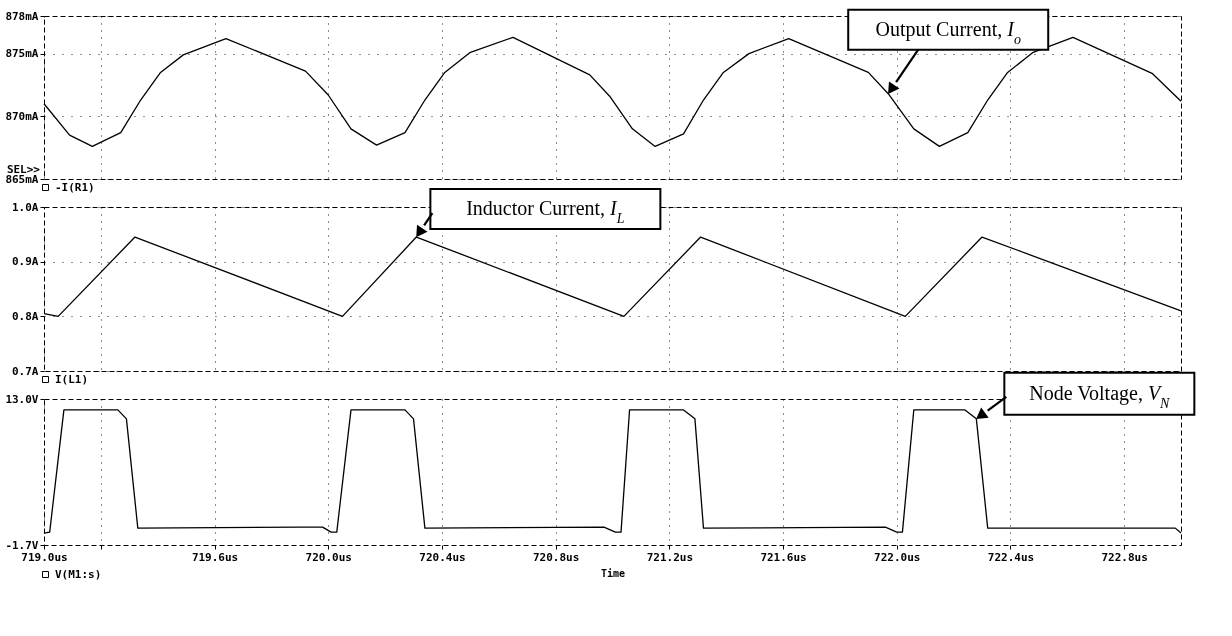 Image resolution: width=1232 pixels, height=636 pixels. I want to click on x-tick-label: 722.8us, so click(1124, 557).